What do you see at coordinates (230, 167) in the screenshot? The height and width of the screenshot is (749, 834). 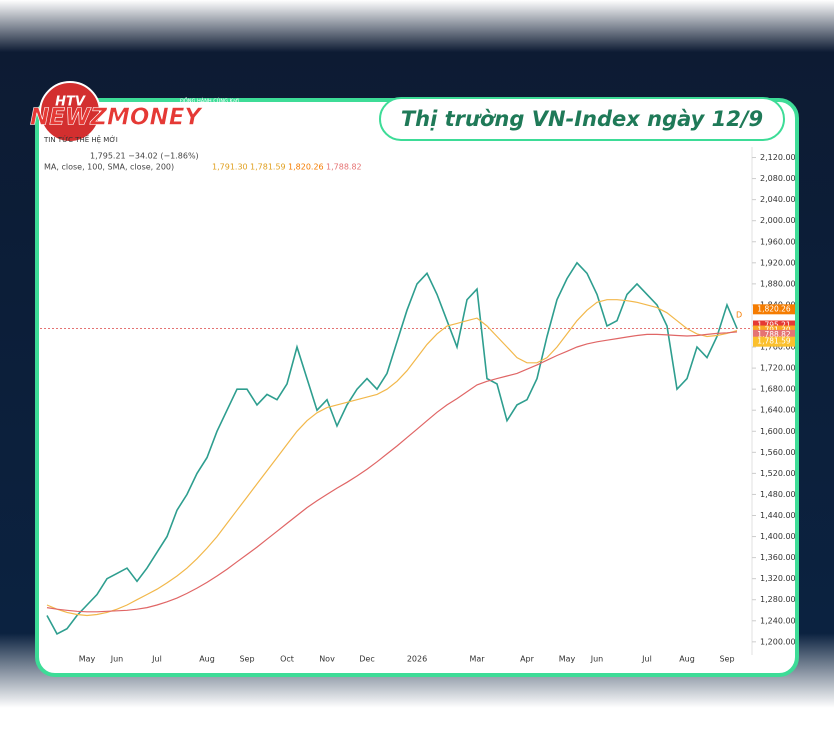 I see `legend-value: 1,791.30` at bounding box center [230, 167].